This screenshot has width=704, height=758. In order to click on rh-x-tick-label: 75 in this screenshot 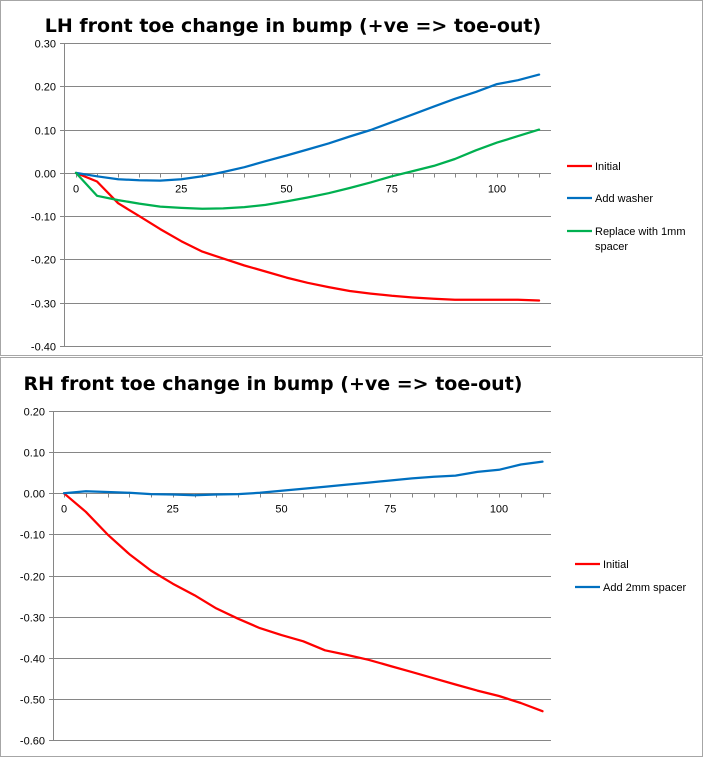, I will do `click(390, 510)`.